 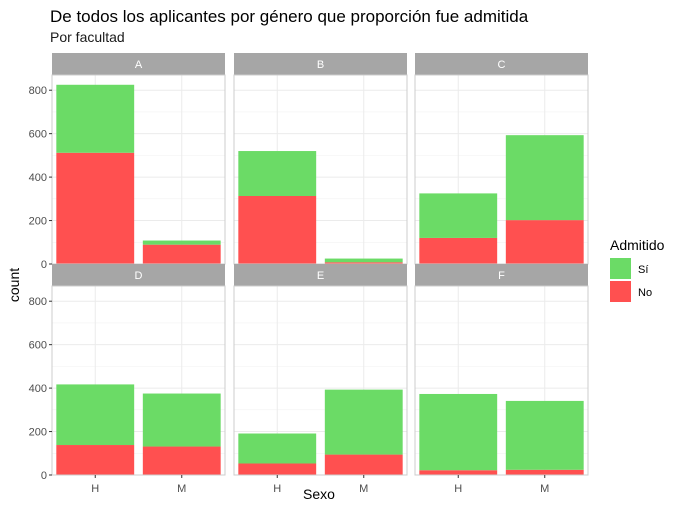 I want to click on bar-si-d-m, so click(x=181, y=420).